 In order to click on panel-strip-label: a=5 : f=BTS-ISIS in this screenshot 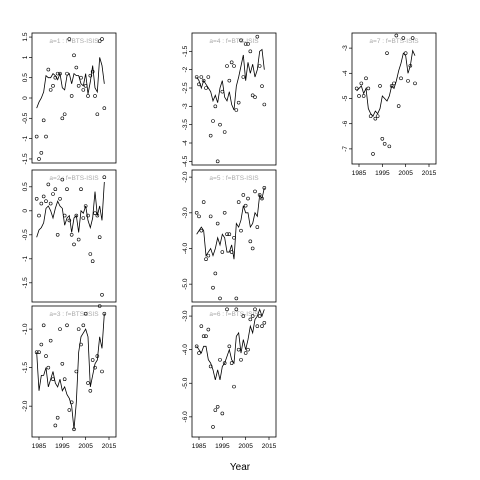, I will do `click(234, 178)`.